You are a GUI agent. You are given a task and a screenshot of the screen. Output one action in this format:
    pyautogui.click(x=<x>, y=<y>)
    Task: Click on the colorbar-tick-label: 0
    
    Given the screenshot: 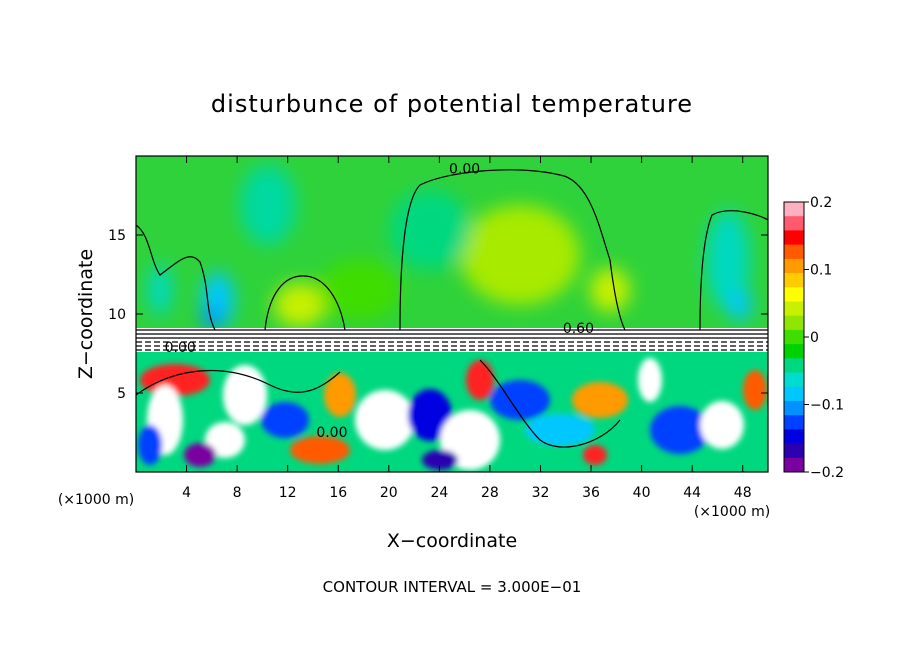 What is the action you would take?
    pyautogui.click(x=814, y=338)
    